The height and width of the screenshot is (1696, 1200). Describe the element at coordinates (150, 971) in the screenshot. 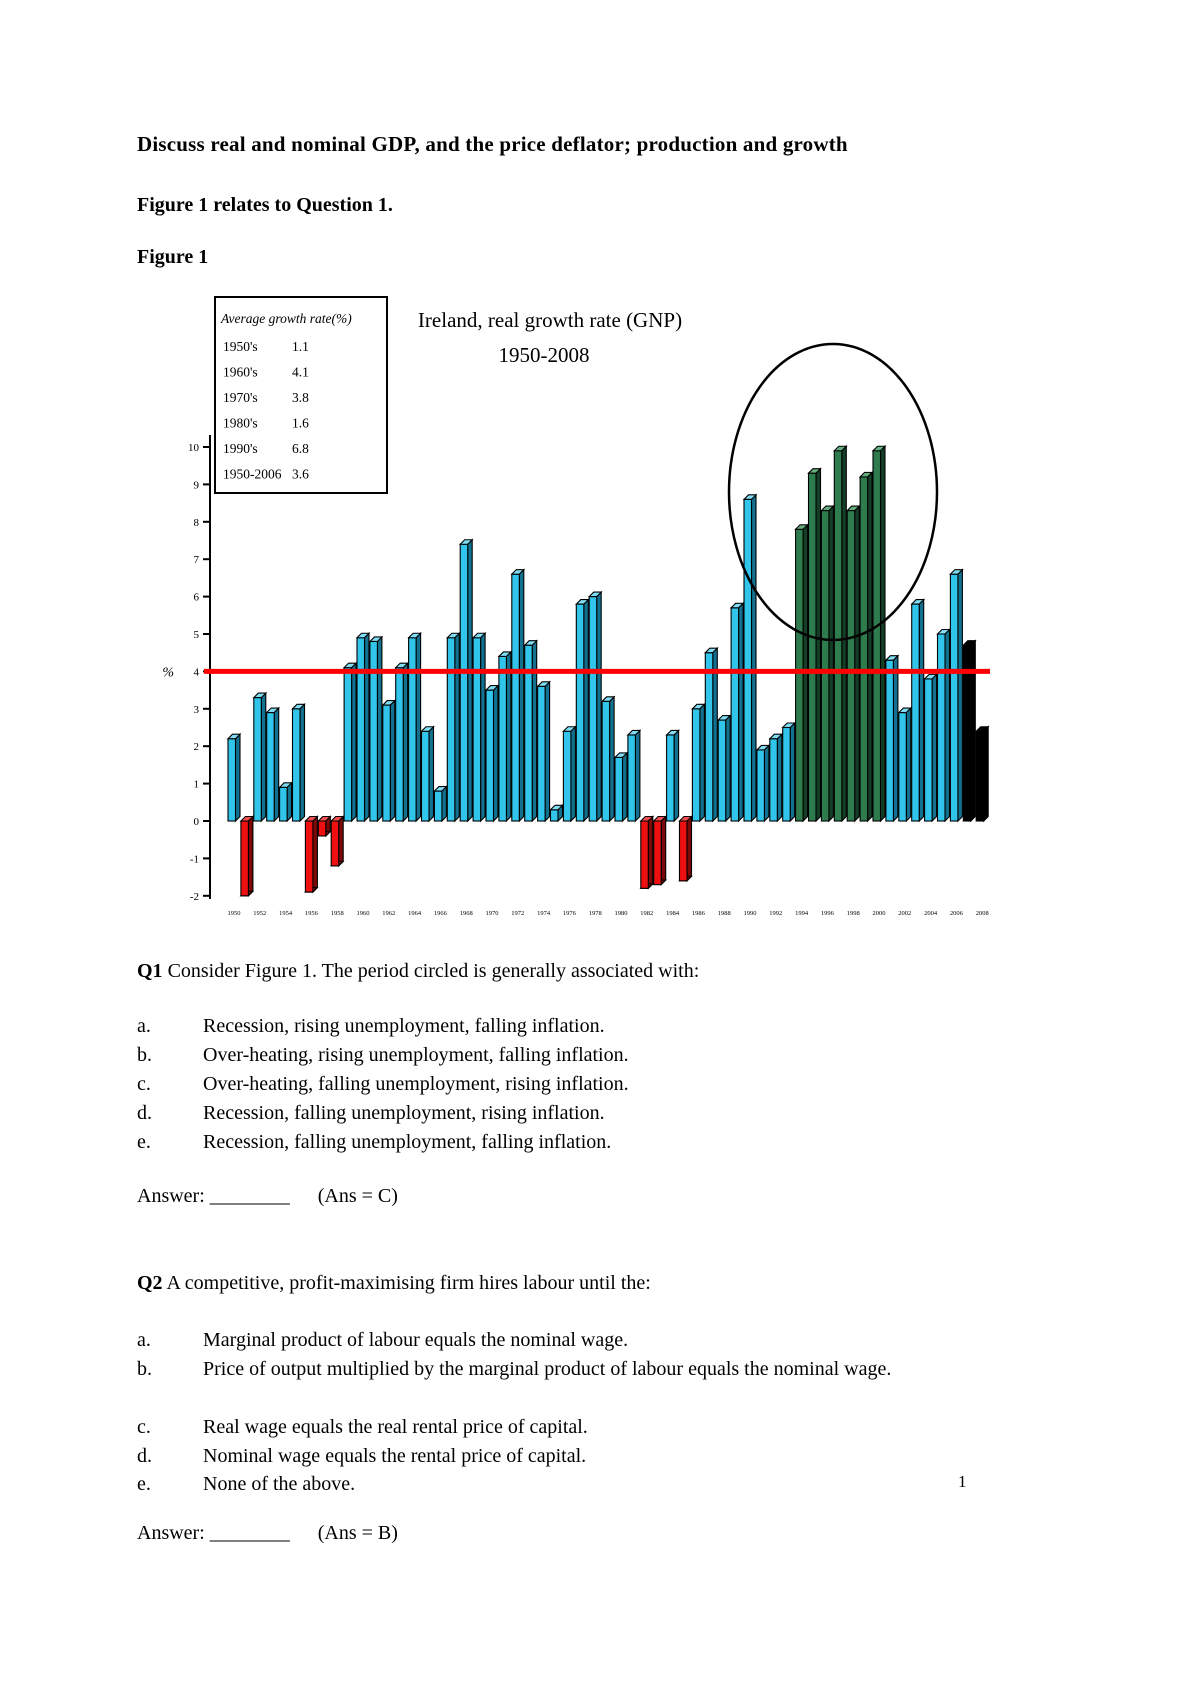

I see `question-1-number: Q1` at that location.